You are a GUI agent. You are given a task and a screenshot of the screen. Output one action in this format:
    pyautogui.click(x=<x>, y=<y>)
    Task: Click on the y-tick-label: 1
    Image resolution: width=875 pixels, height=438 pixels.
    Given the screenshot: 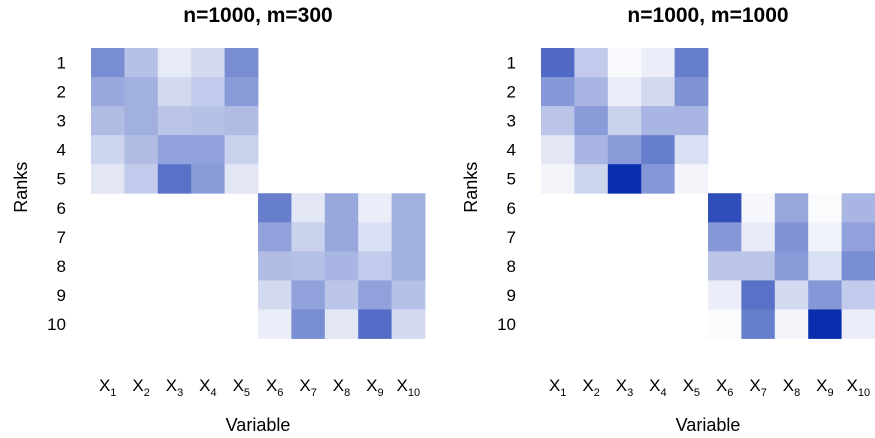 What is the action you would take?
    pyautogui.click(x=61, y=63)
    